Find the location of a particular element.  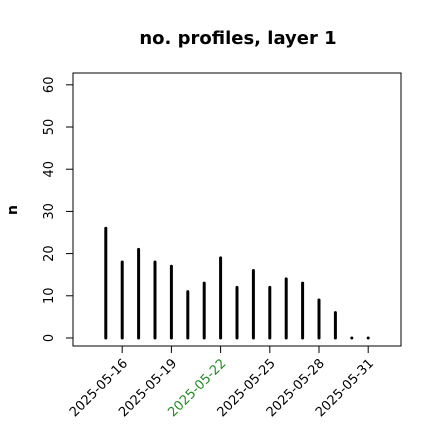

chart-title: no. profiles, layer 1 is located at coordinates (237, 38).